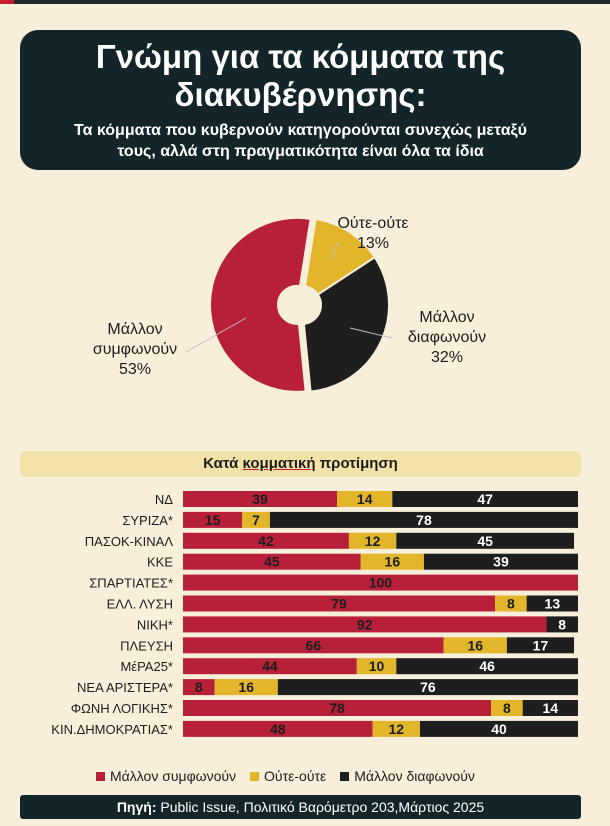 The image size is (610, 826). I want to click on bar-value-label-disagree: 76, so click(428, 687).